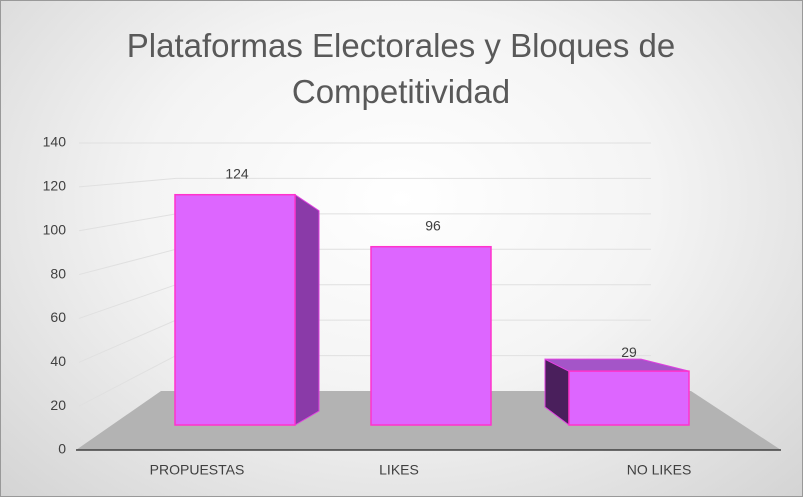 The height and width of the screenshot is (497, 803). I want to click on y-tick-label: 80, so click(58, 273).